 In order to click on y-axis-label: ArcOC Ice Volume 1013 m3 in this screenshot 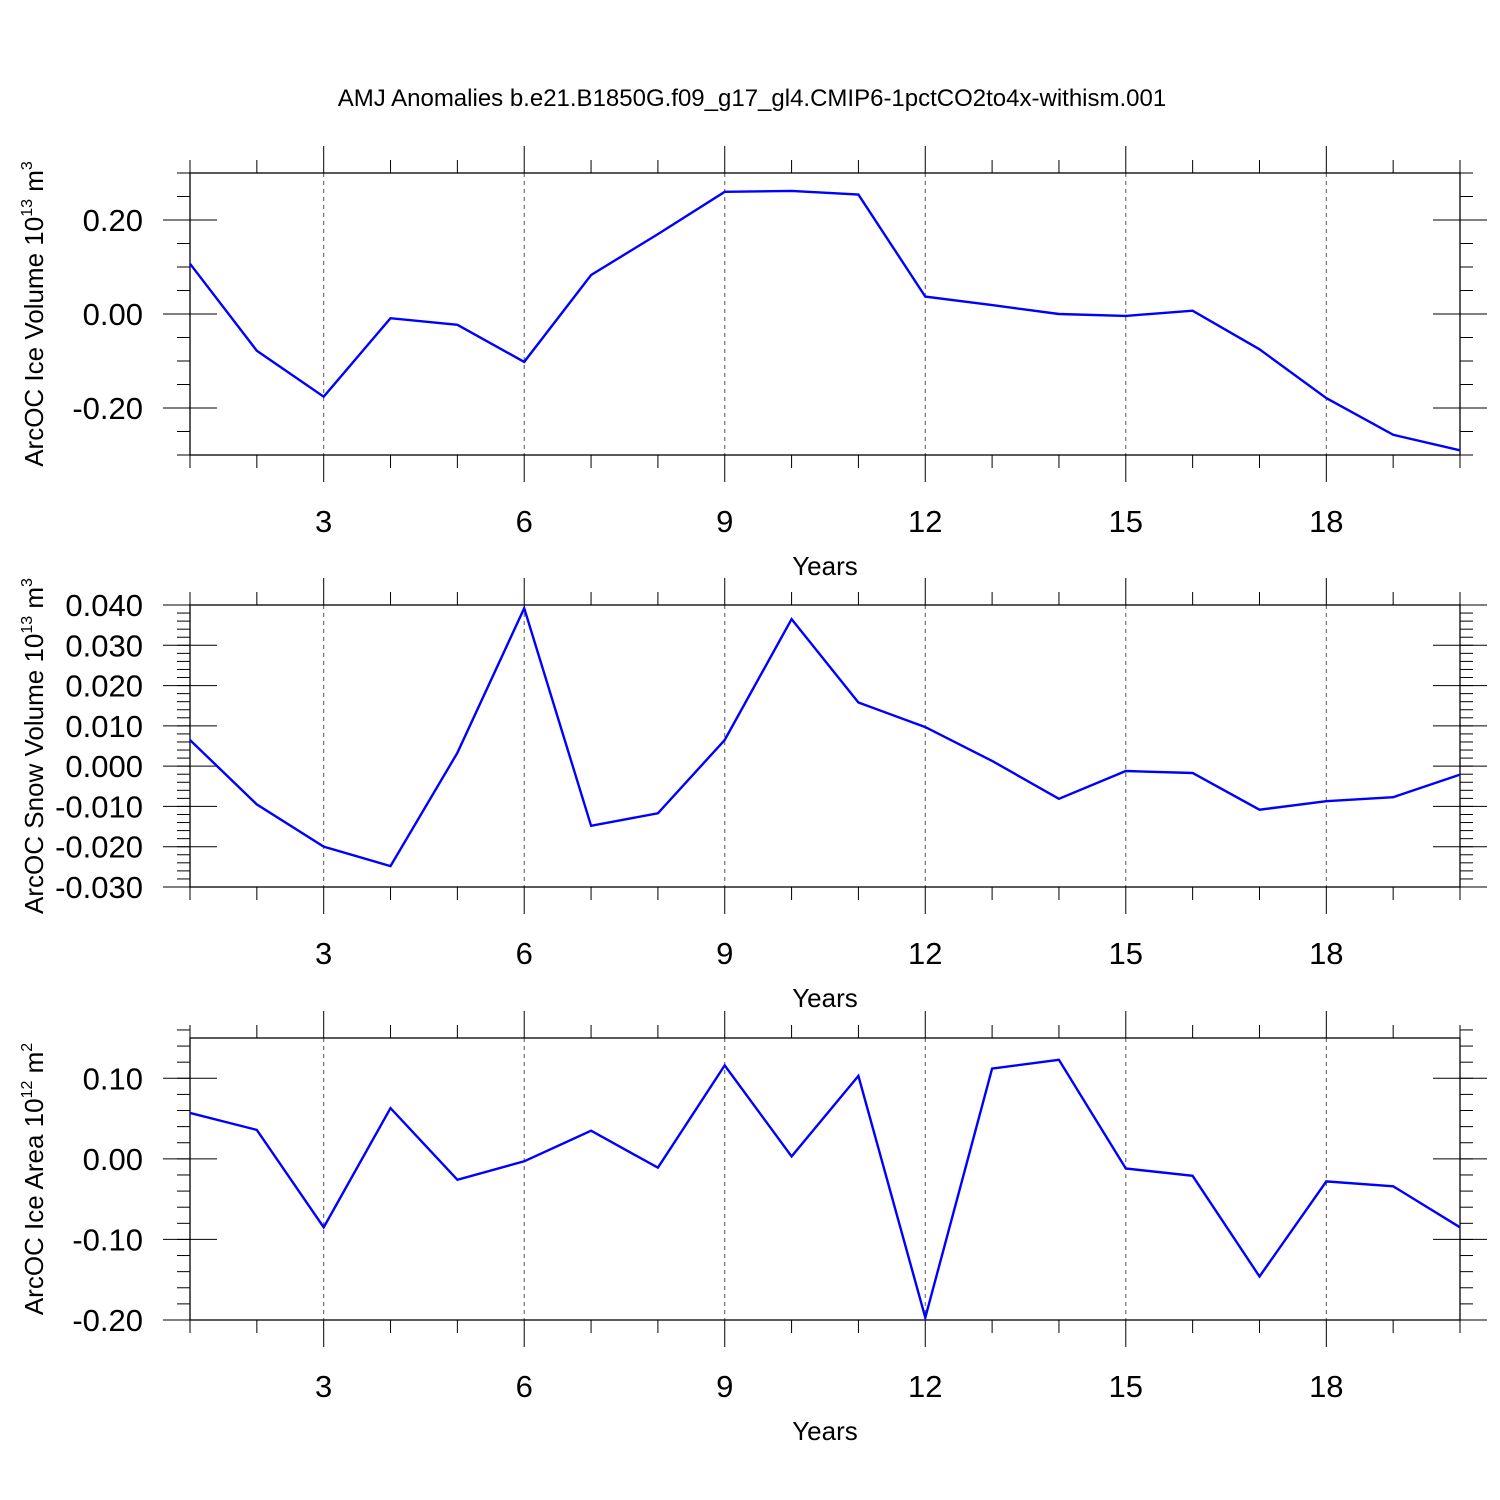, I will do `click(34, 314)`.